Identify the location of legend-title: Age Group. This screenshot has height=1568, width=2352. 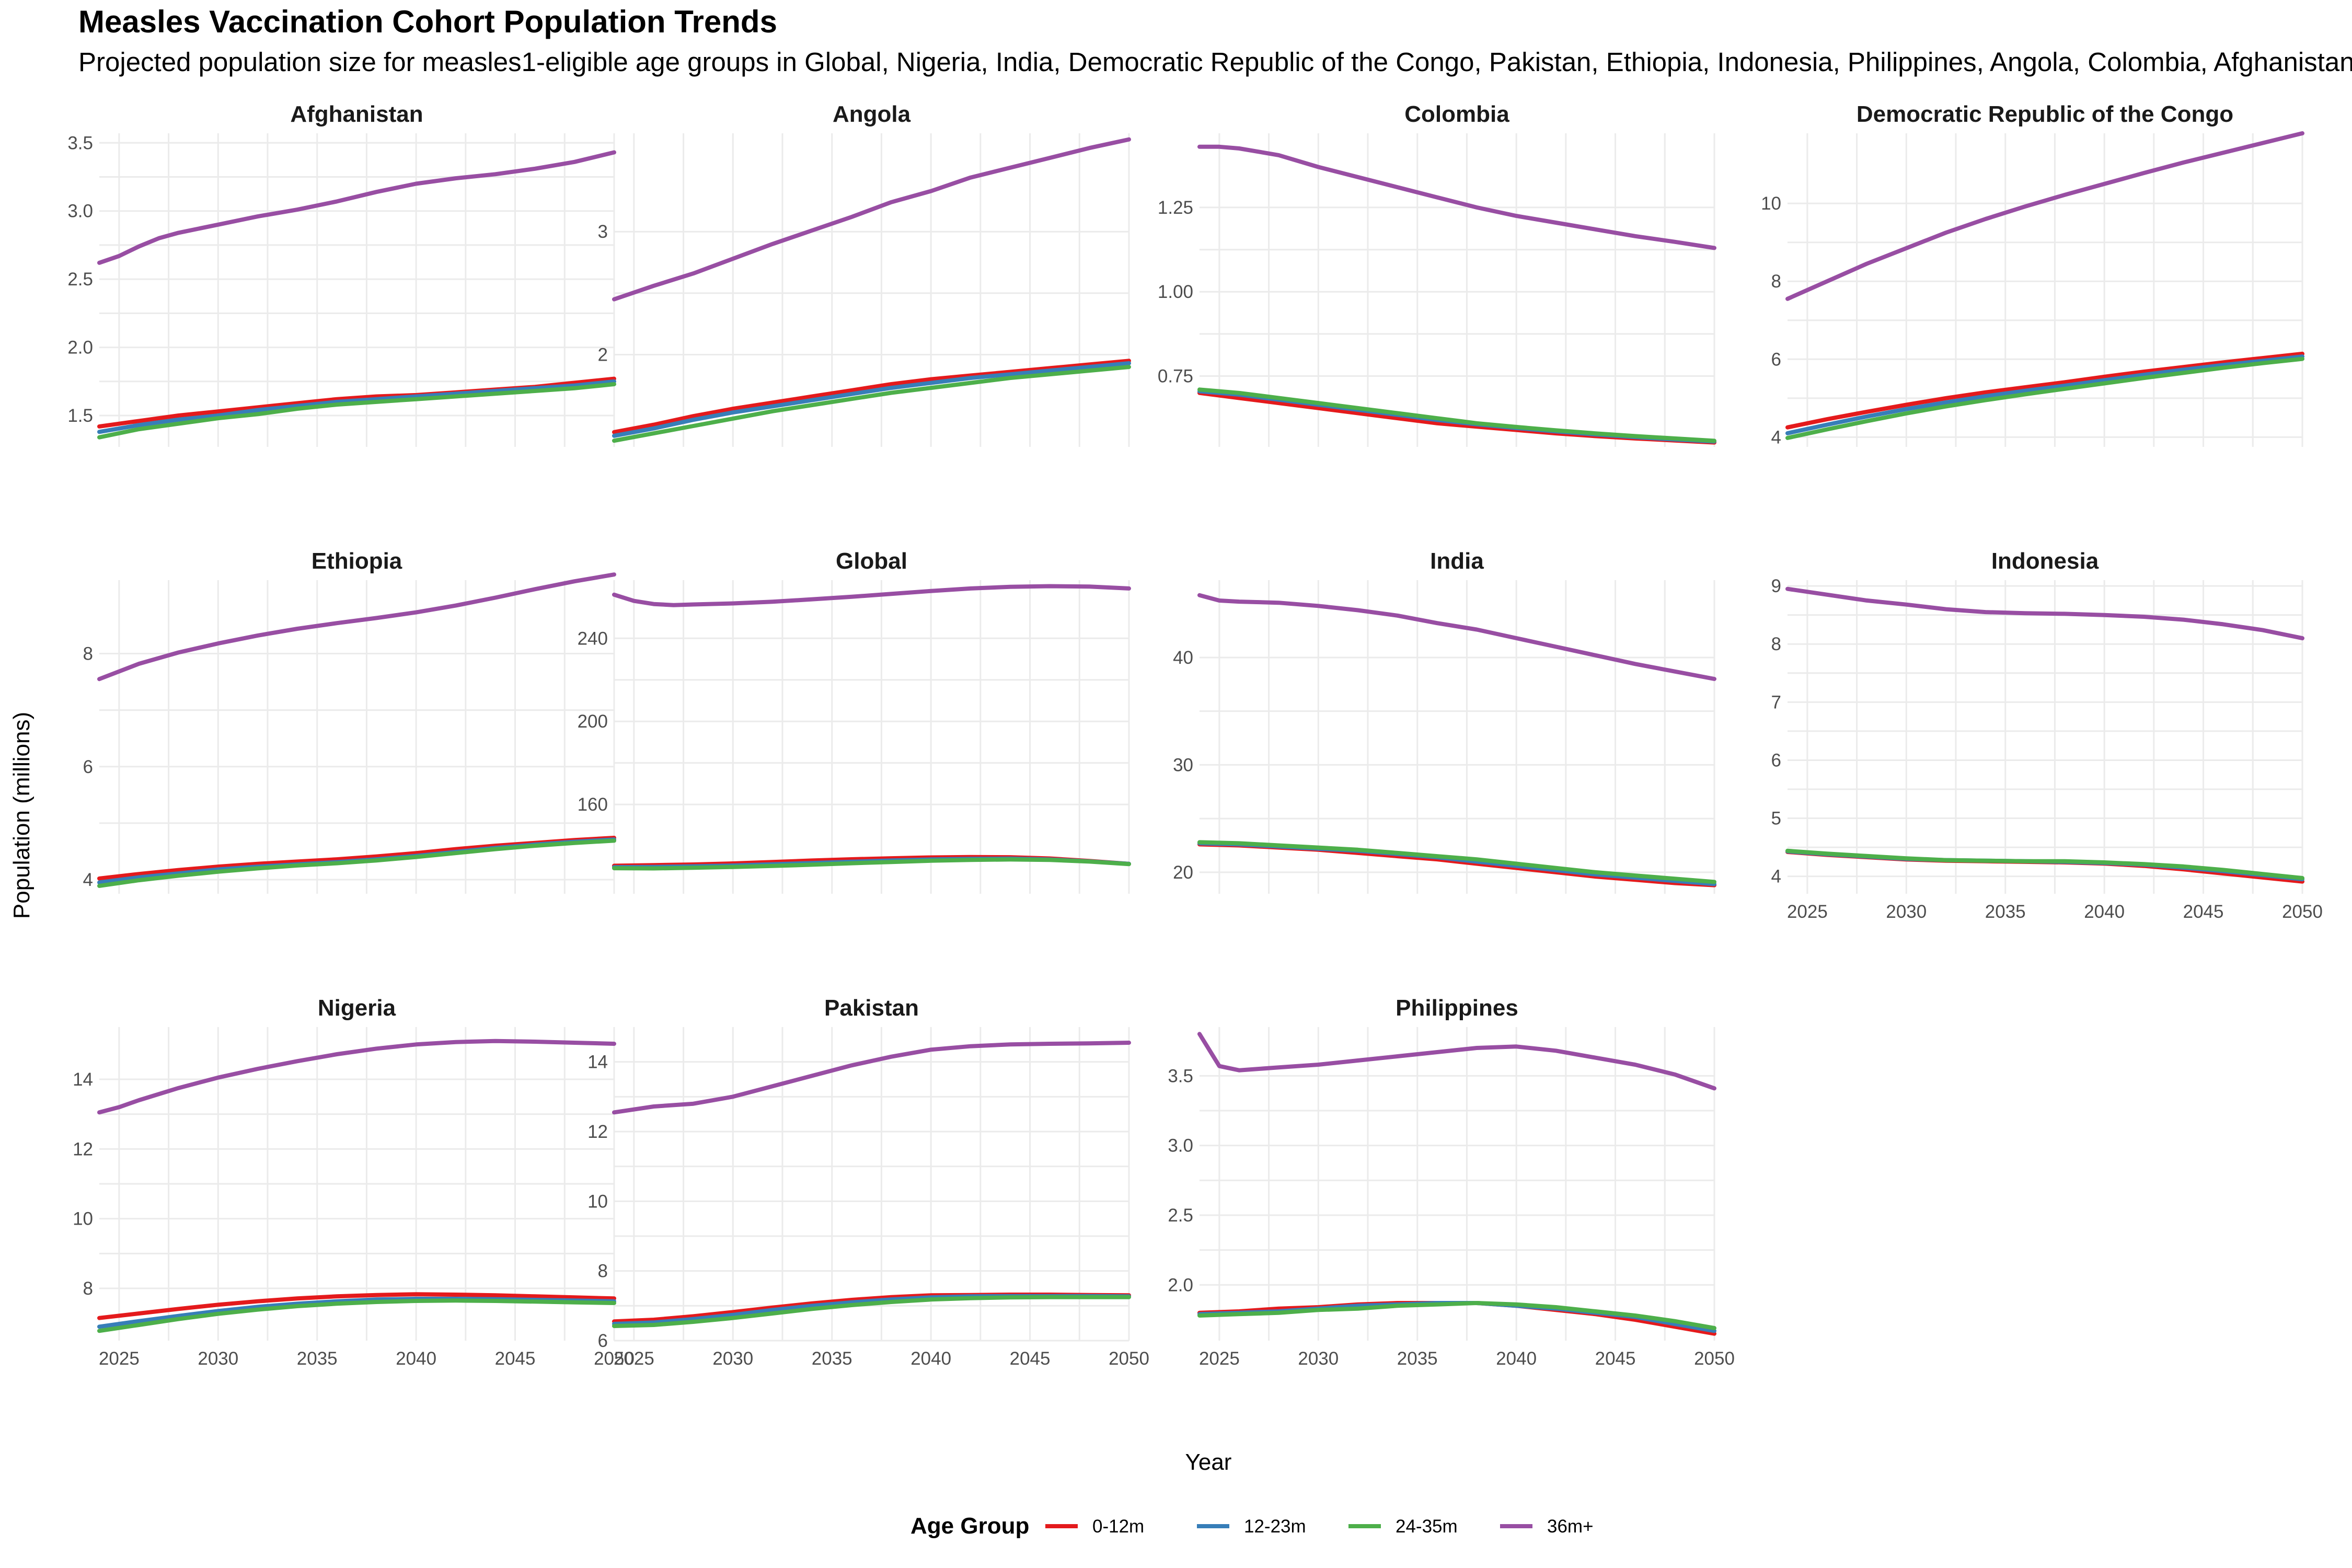
(969, 1526).